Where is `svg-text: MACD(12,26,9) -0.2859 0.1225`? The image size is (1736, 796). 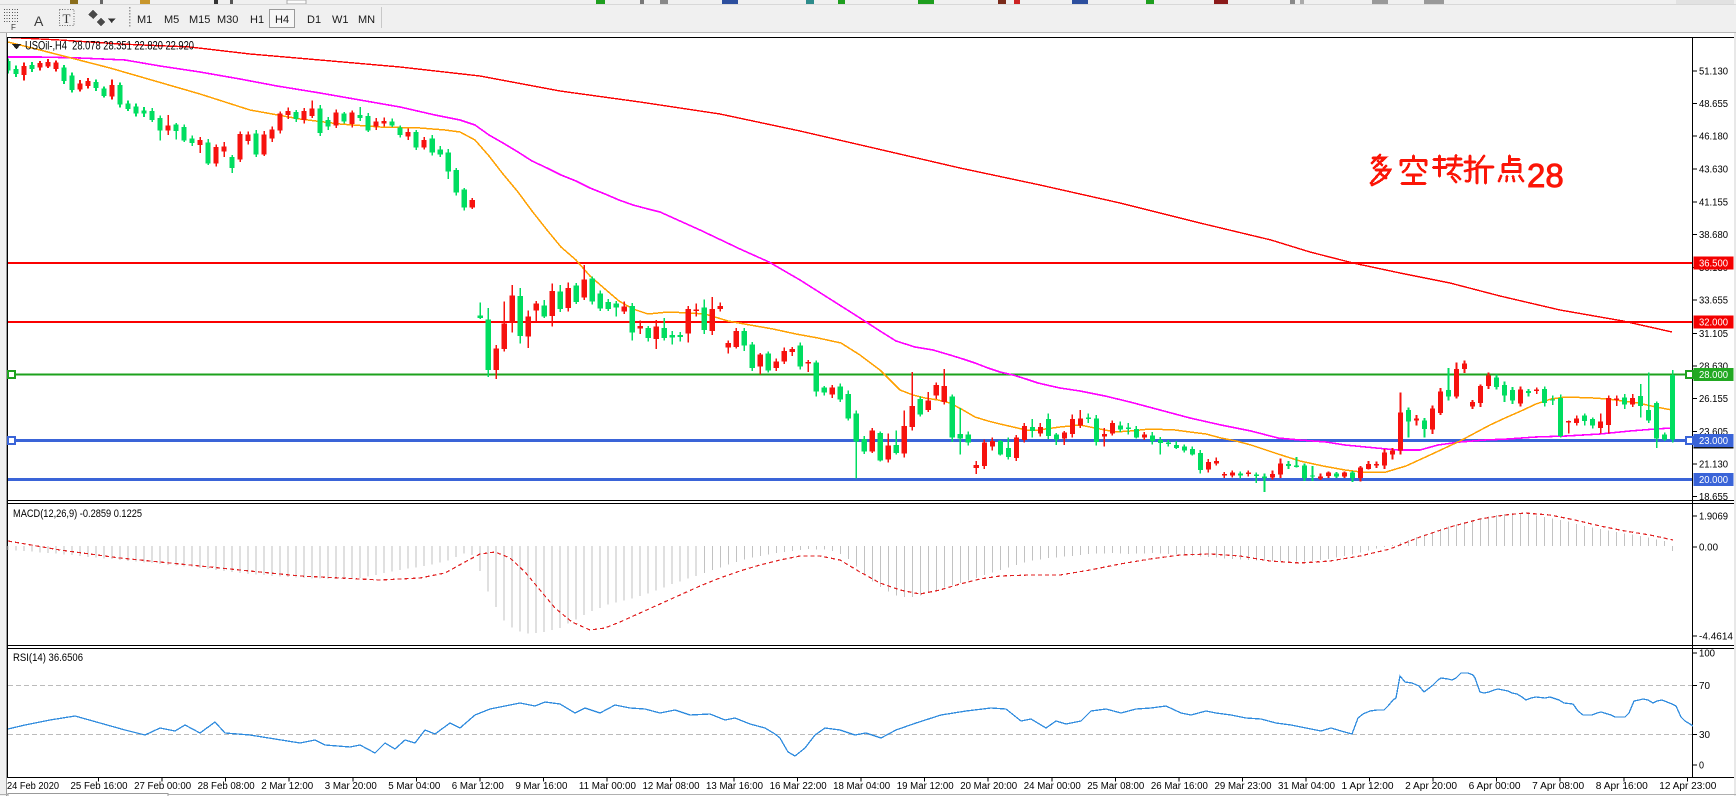 svg-text: MACD(12,26,9) -0.2859 0.1225 is located at coordinates (77, 514).